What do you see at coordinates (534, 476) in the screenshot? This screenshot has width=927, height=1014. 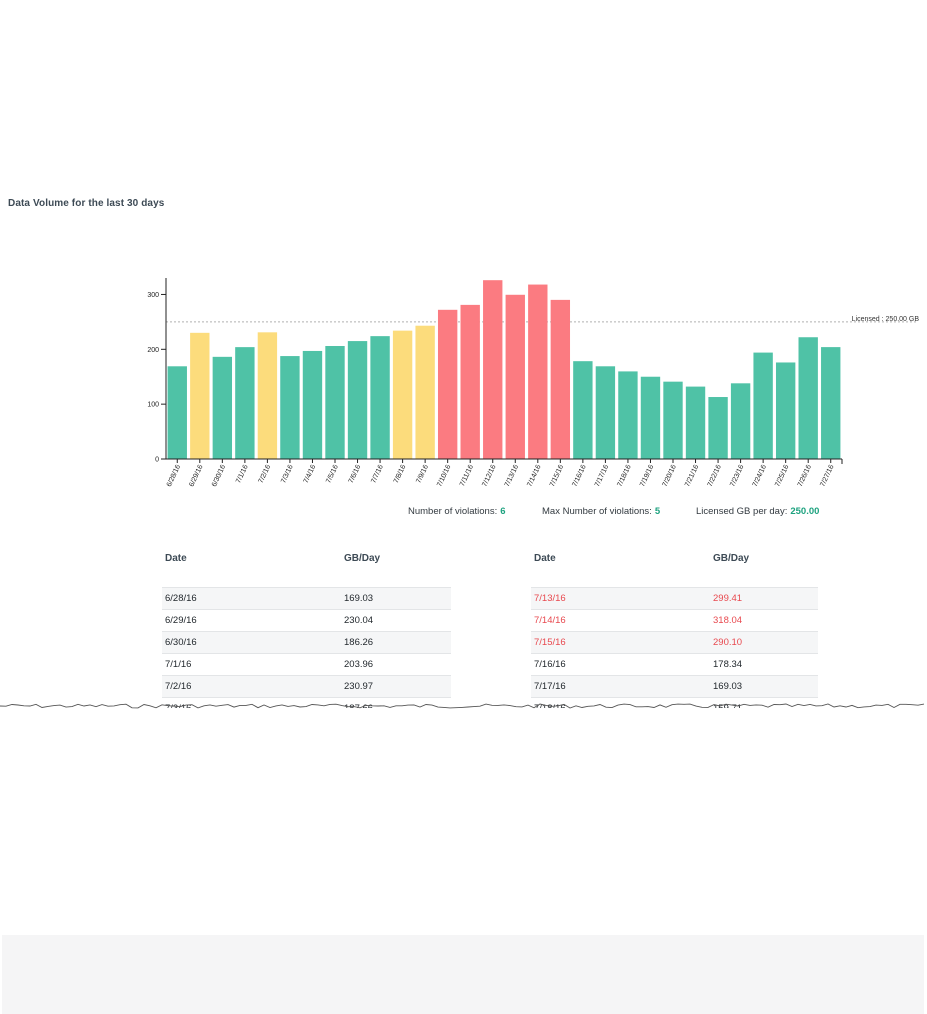 I see `x-tick-label-7-14-16: 7/14/16` at bounding box center [534, 476].